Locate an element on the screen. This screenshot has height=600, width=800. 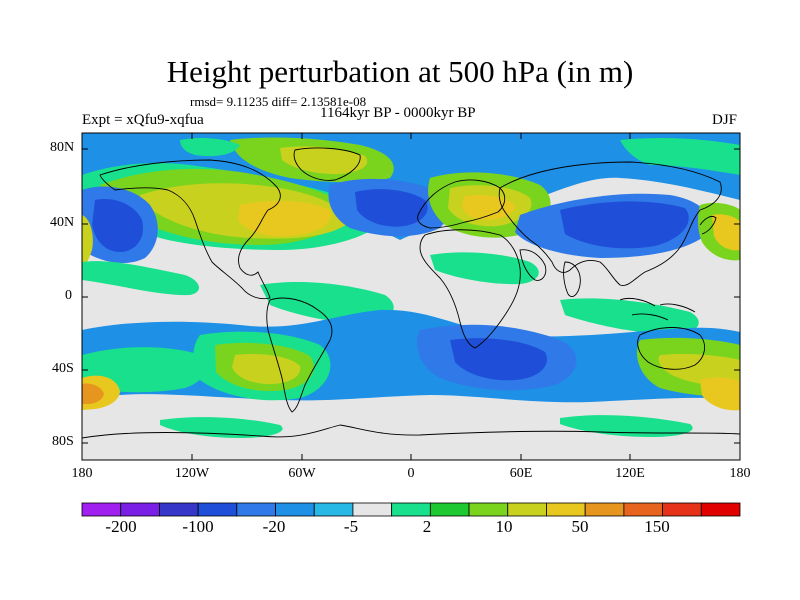
contour-orange-sw is located at coordinates (93, 394).